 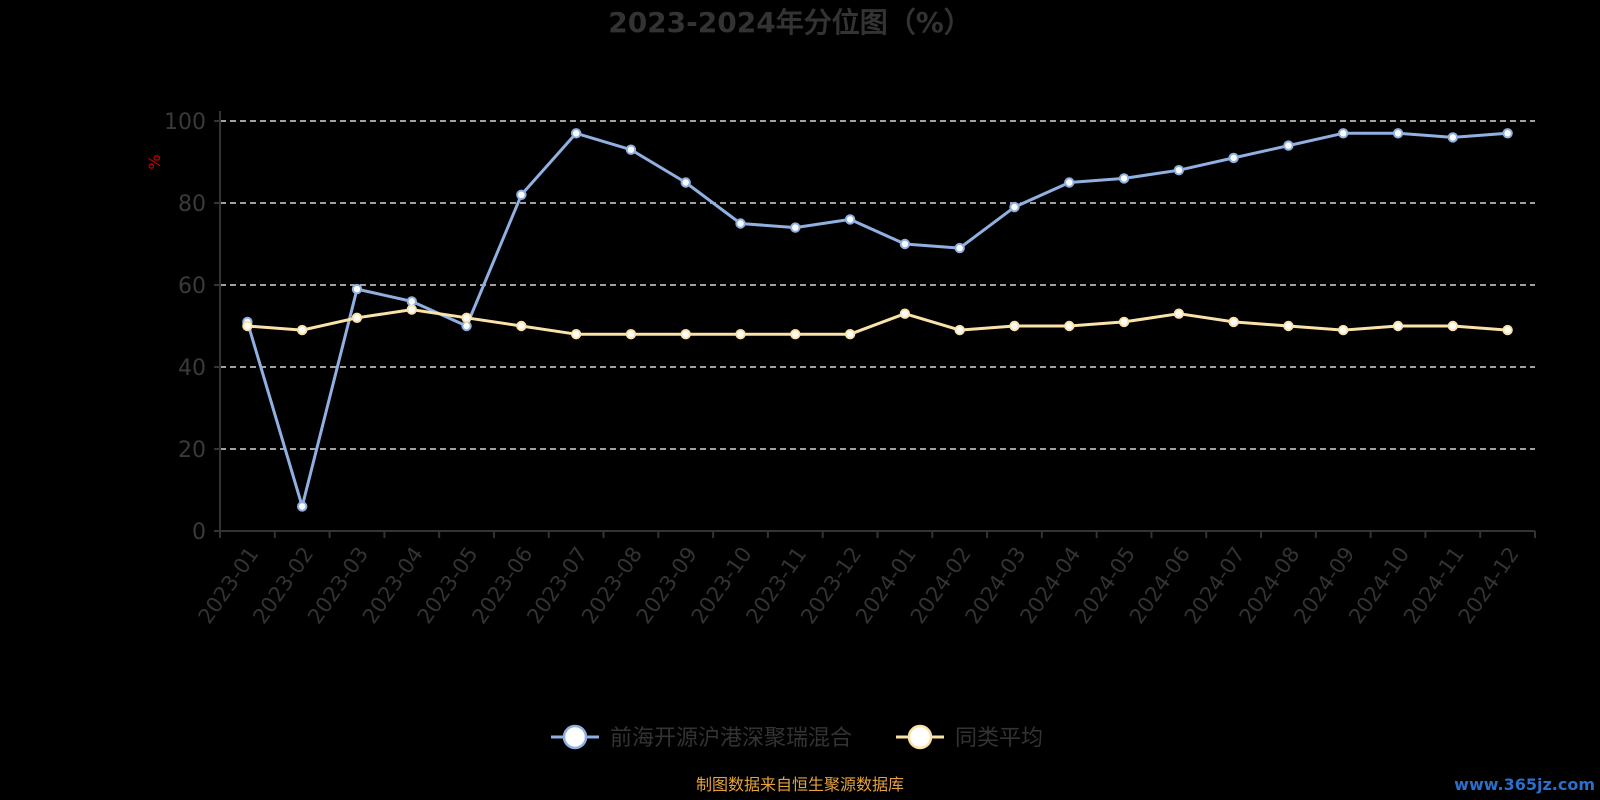 What do you see at coordinates (192, 204) in the screenshot?
I see `y-tick-label: 80` at bounding box center [192, 204].